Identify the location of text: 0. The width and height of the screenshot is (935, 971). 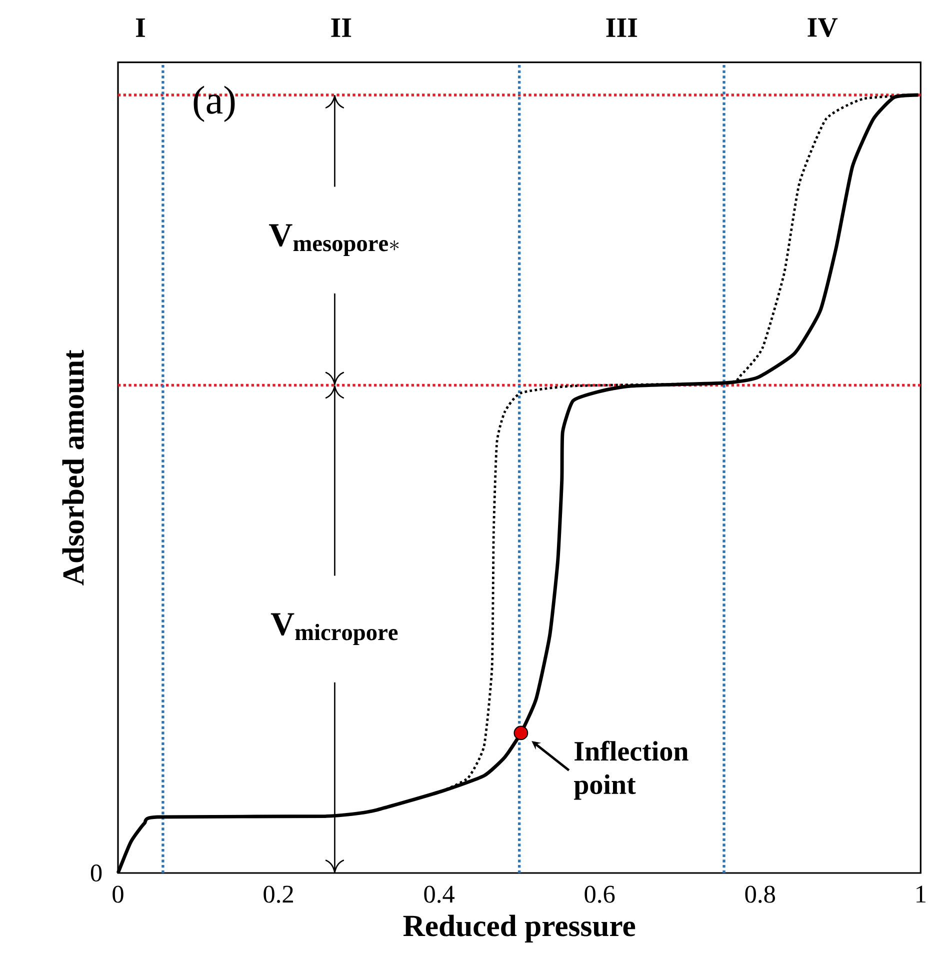
(96, 873).